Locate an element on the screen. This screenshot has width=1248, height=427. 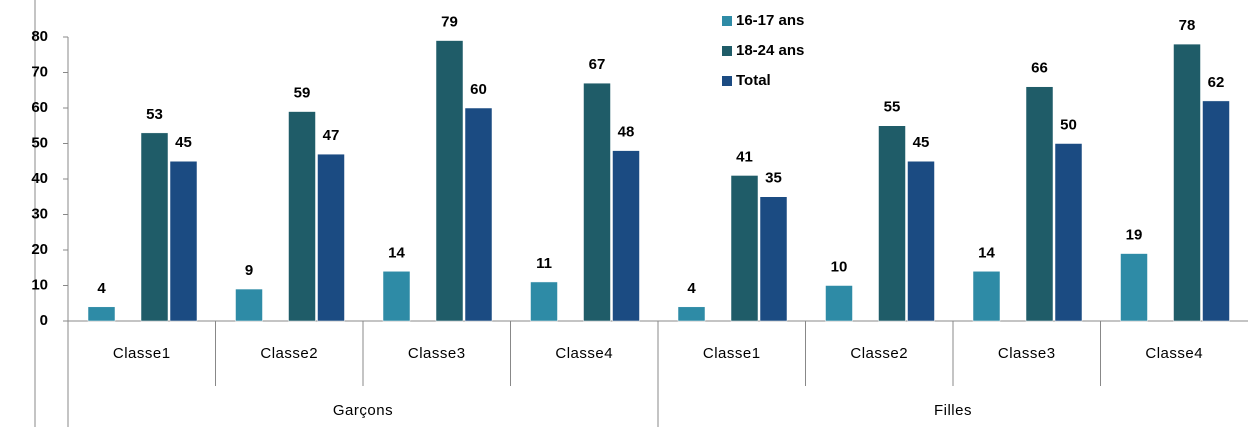
data-label: 66 is located at coordinates (1039, 68).